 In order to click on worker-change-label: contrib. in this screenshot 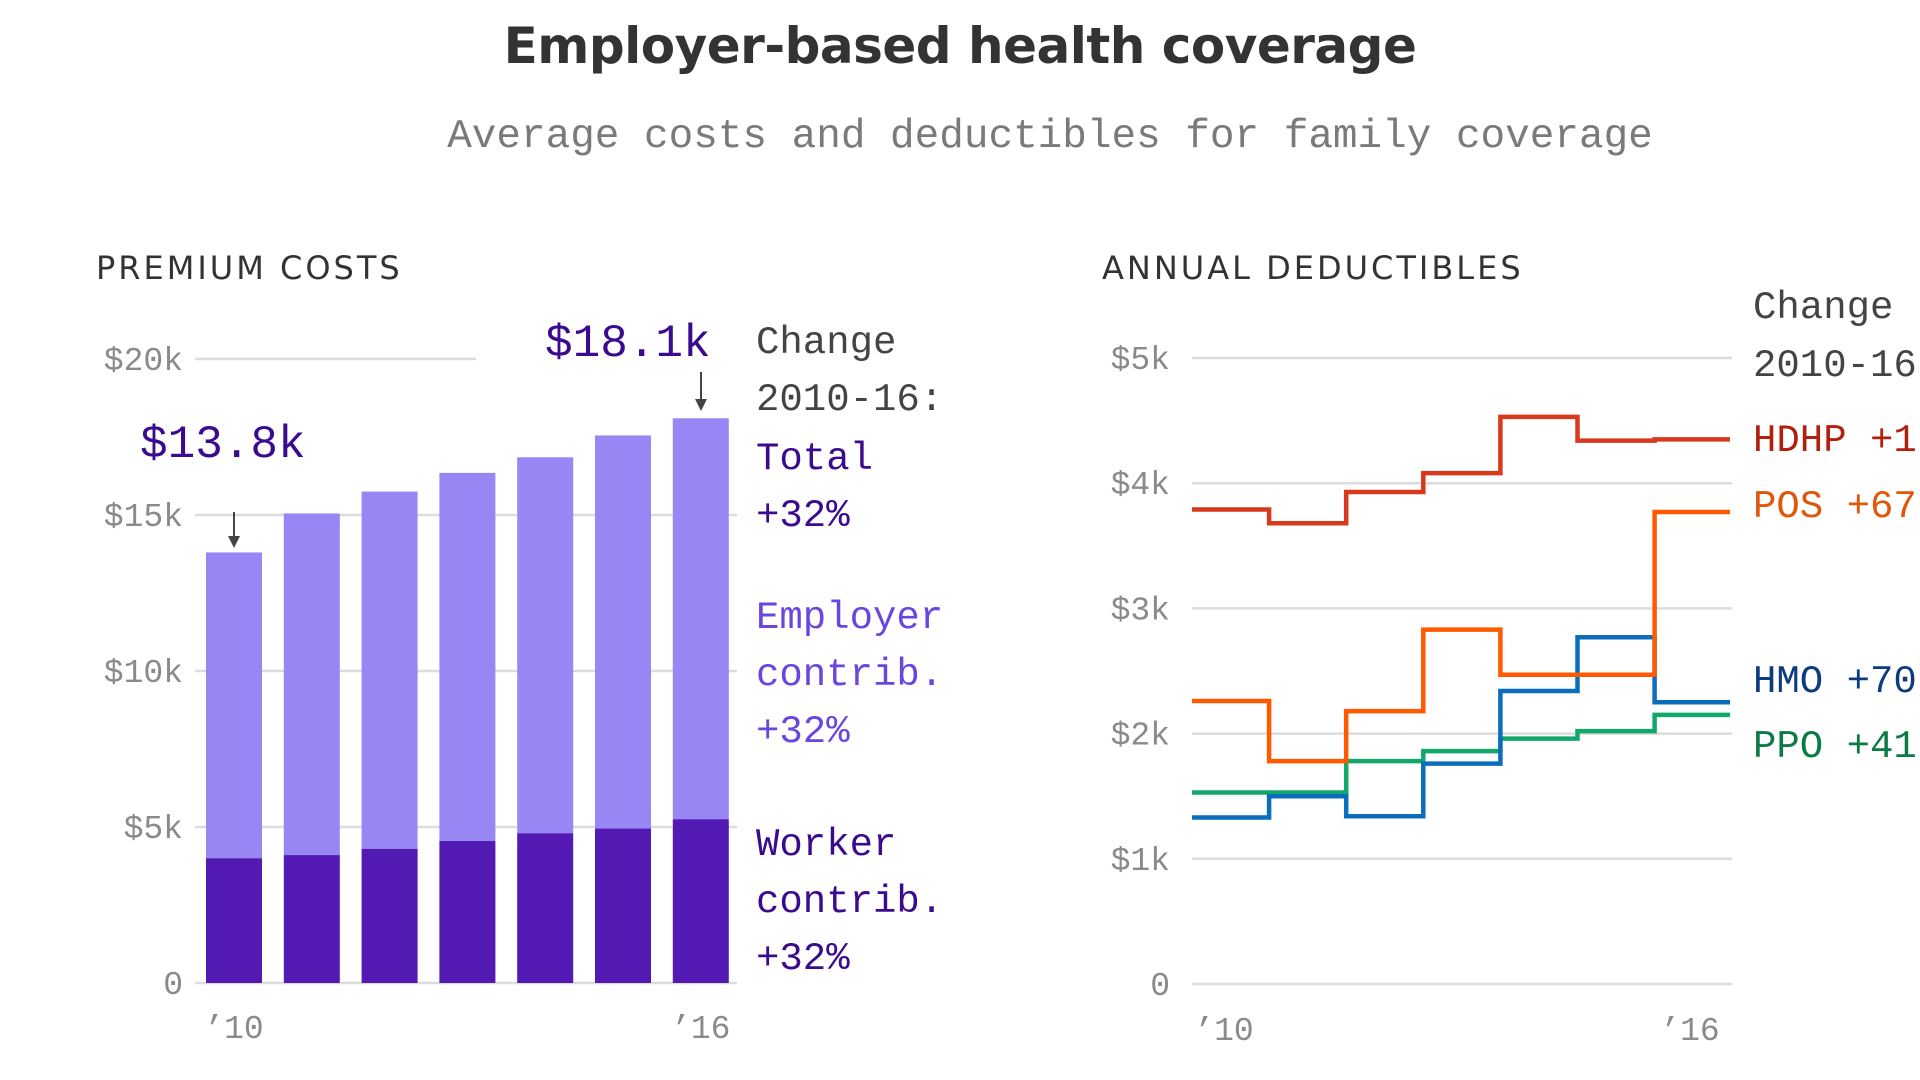, I will do `click(849, 902)`.